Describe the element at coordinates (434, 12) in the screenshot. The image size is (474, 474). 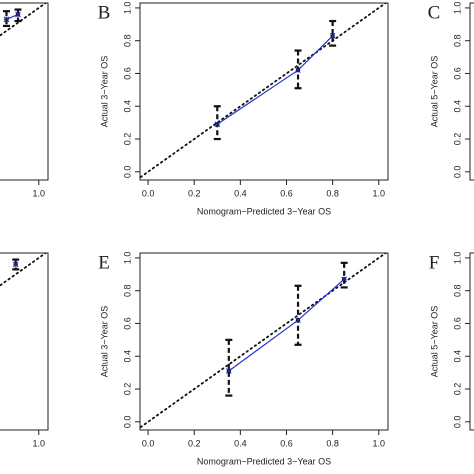
I see `panel-letter: C` at that location.